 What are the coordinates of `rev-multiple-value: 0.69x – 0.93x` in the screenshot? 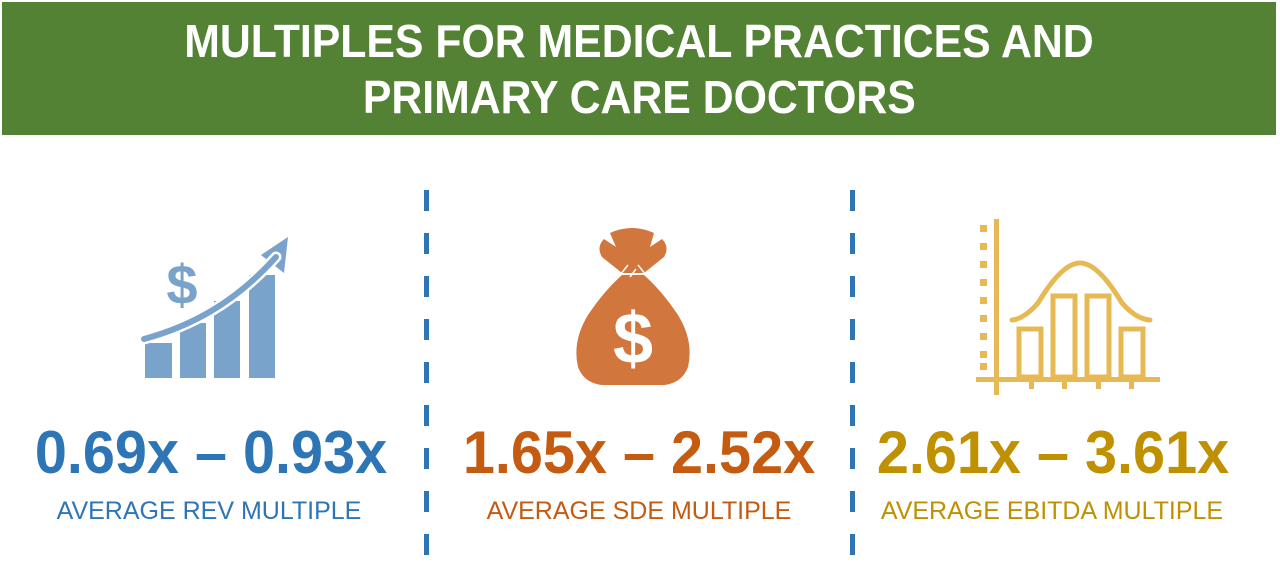 It's located at (211, 452).